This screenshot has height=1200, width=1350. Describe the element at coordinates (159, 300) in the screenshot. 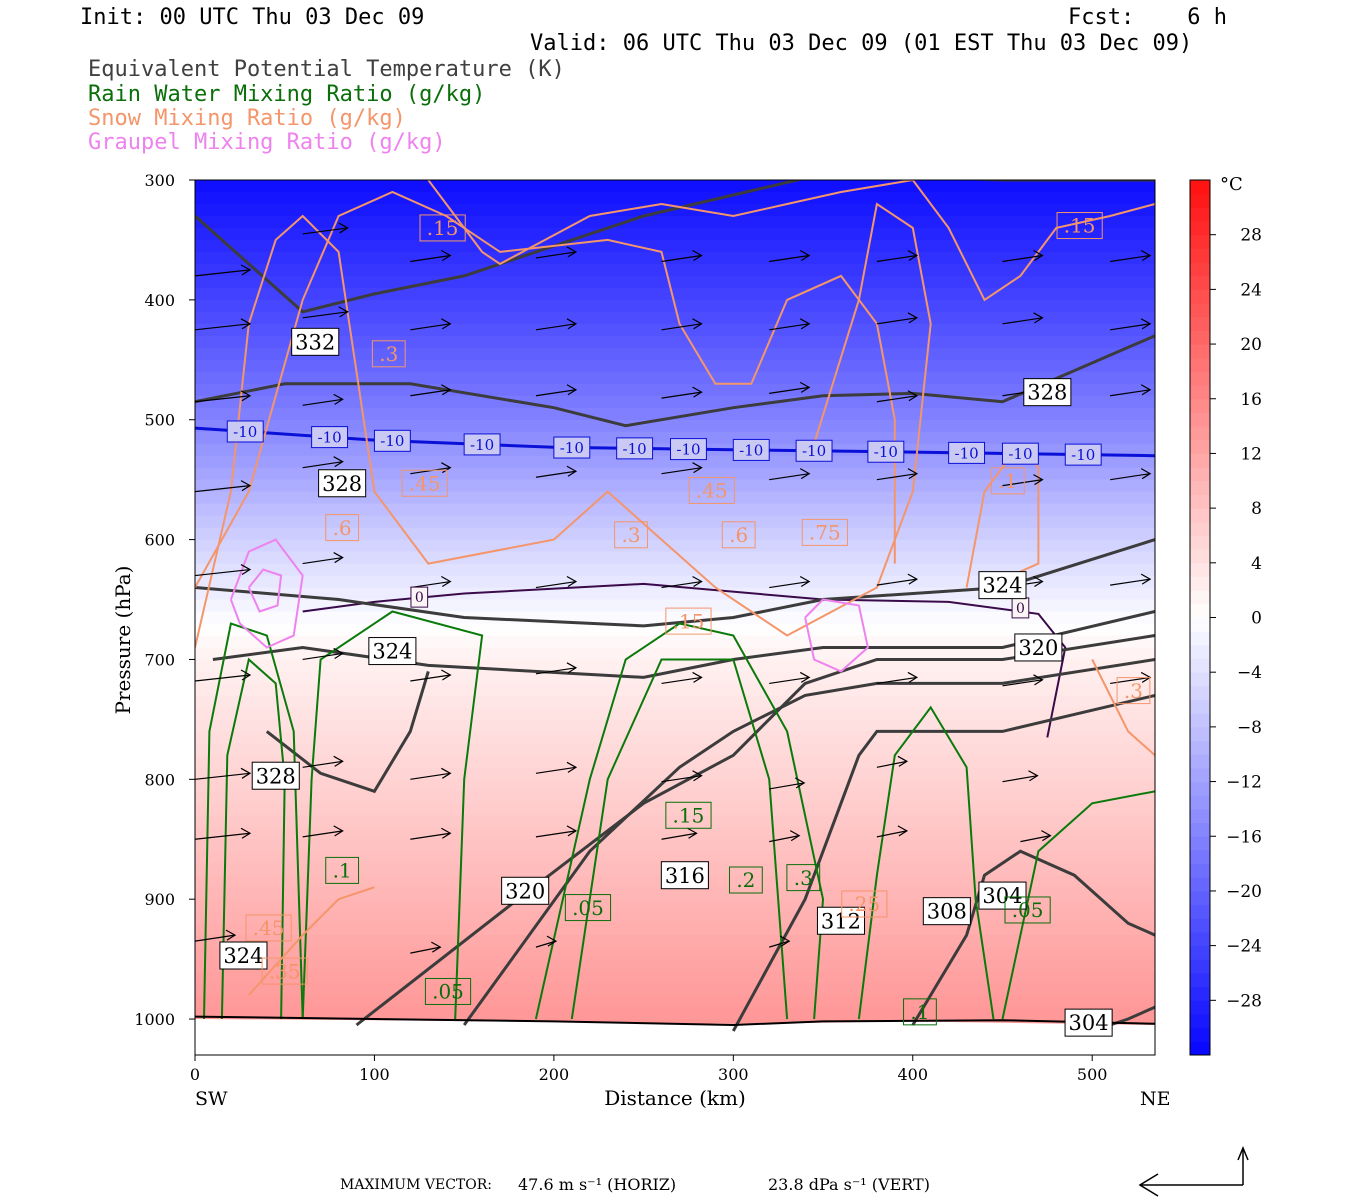

I see `y-tick-label: 400` at that location.